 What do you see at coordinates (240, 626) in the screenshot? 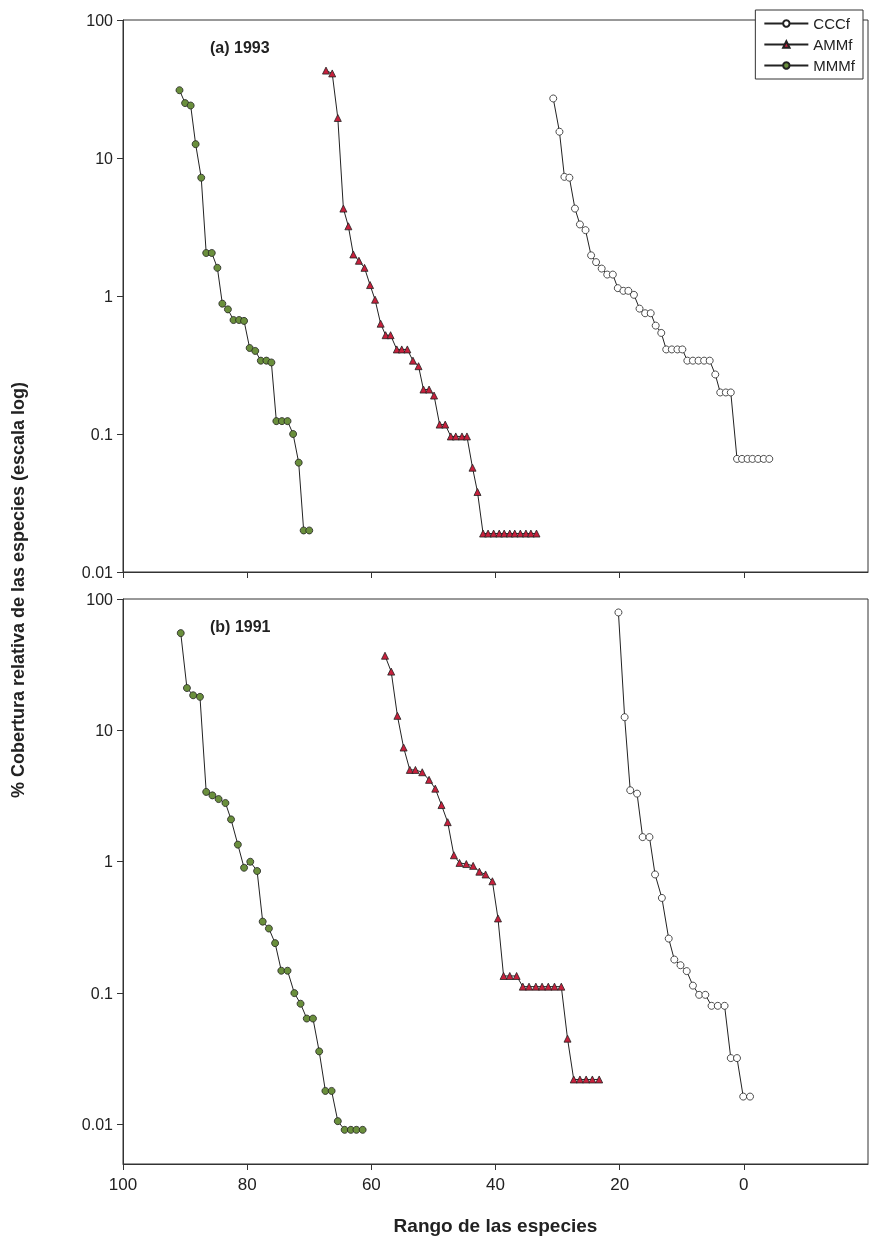
I see `text: (b) 1991` at bounding box center [240, 626].